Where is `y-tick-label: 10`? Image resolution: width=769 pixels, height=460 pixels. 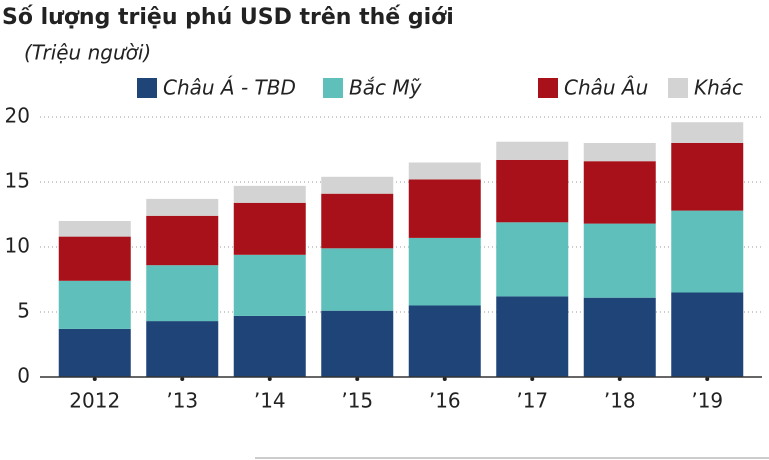
y-tick-label: 10 is located at coordinates (17, 246).